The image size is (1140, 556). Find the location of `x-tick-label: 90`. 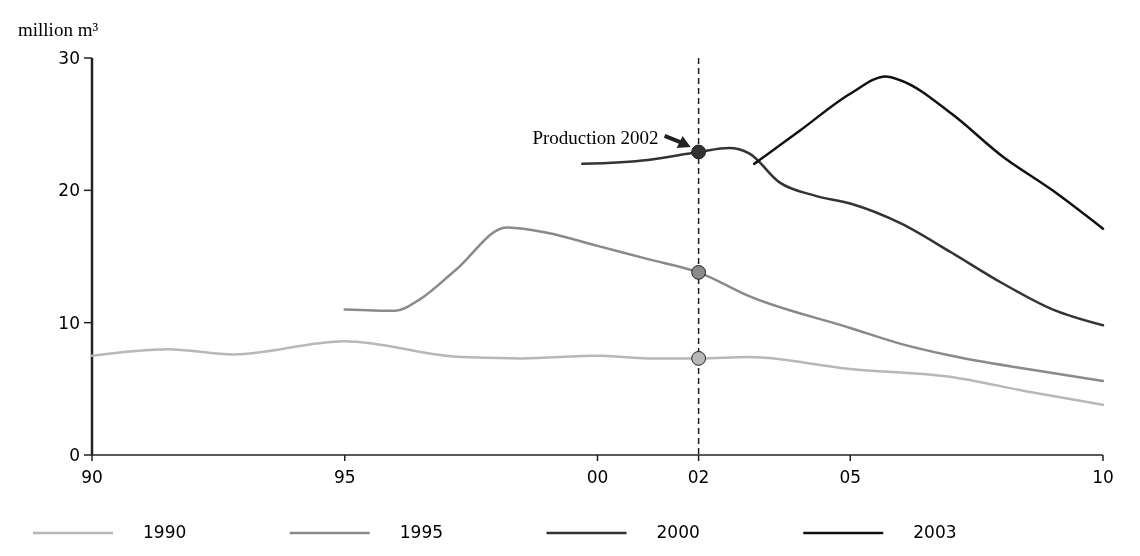

x-tick-label: 90 is located at coordinates (92, 477).